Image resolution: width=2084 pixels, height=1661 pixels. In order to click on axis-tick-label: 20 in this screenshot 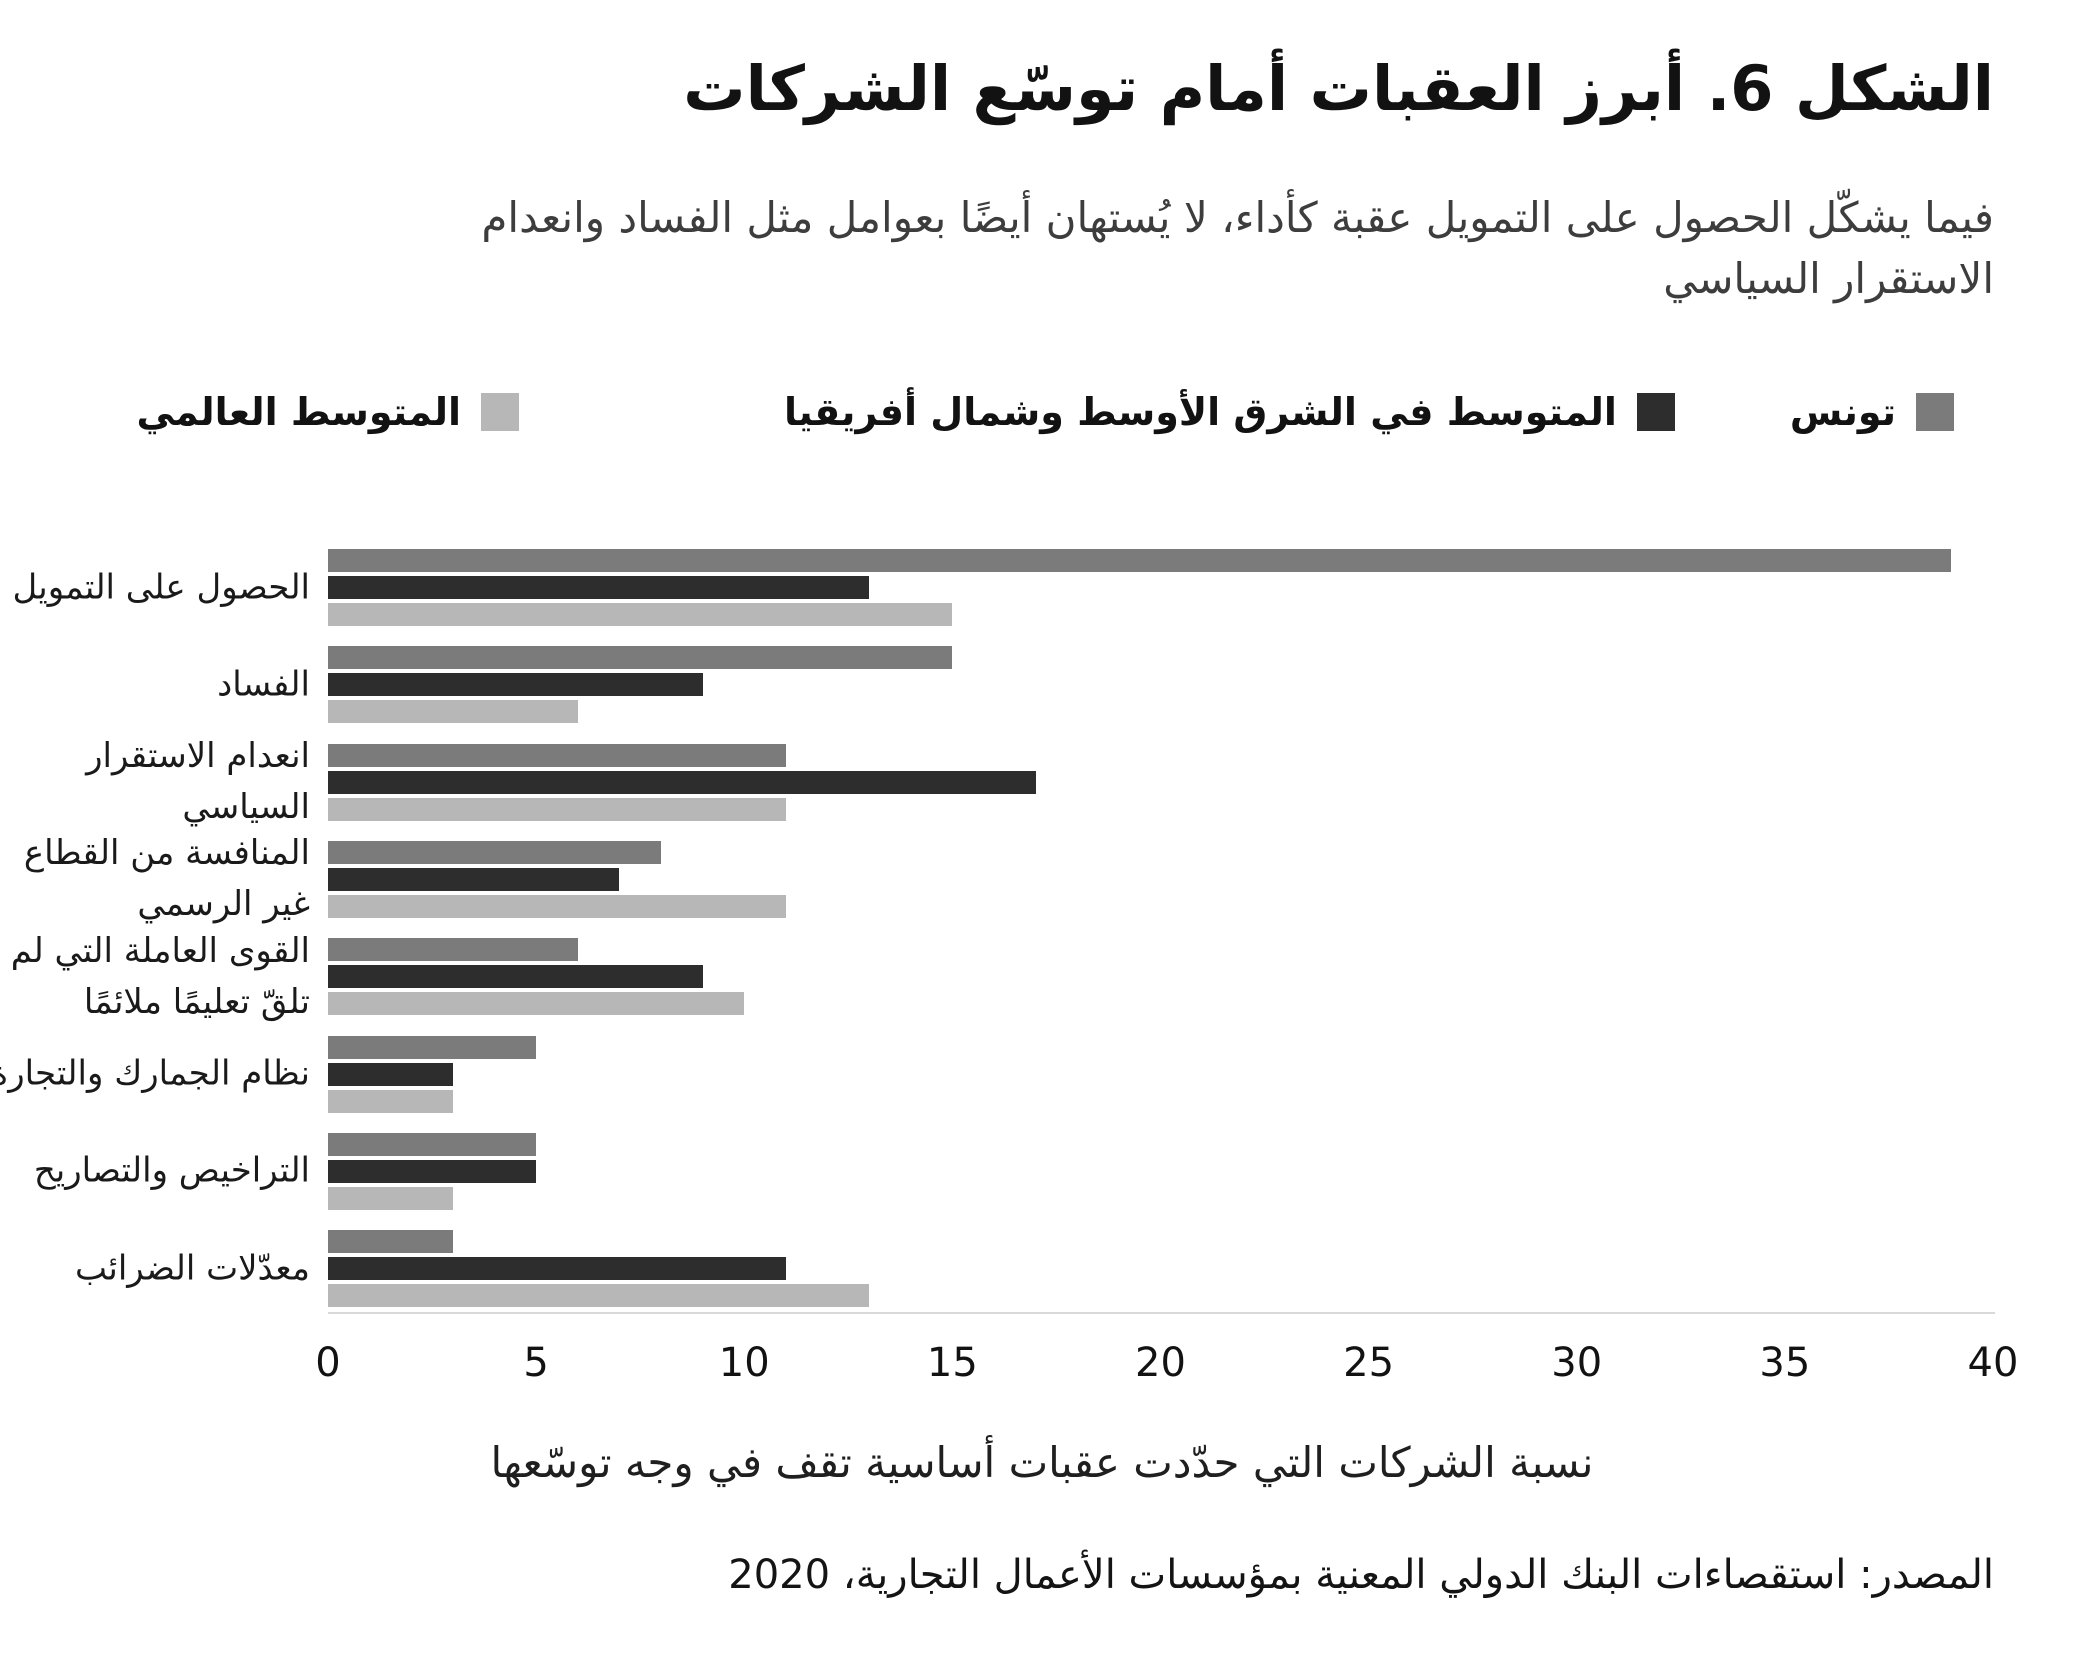, I will do `click(1160, 1363)`.